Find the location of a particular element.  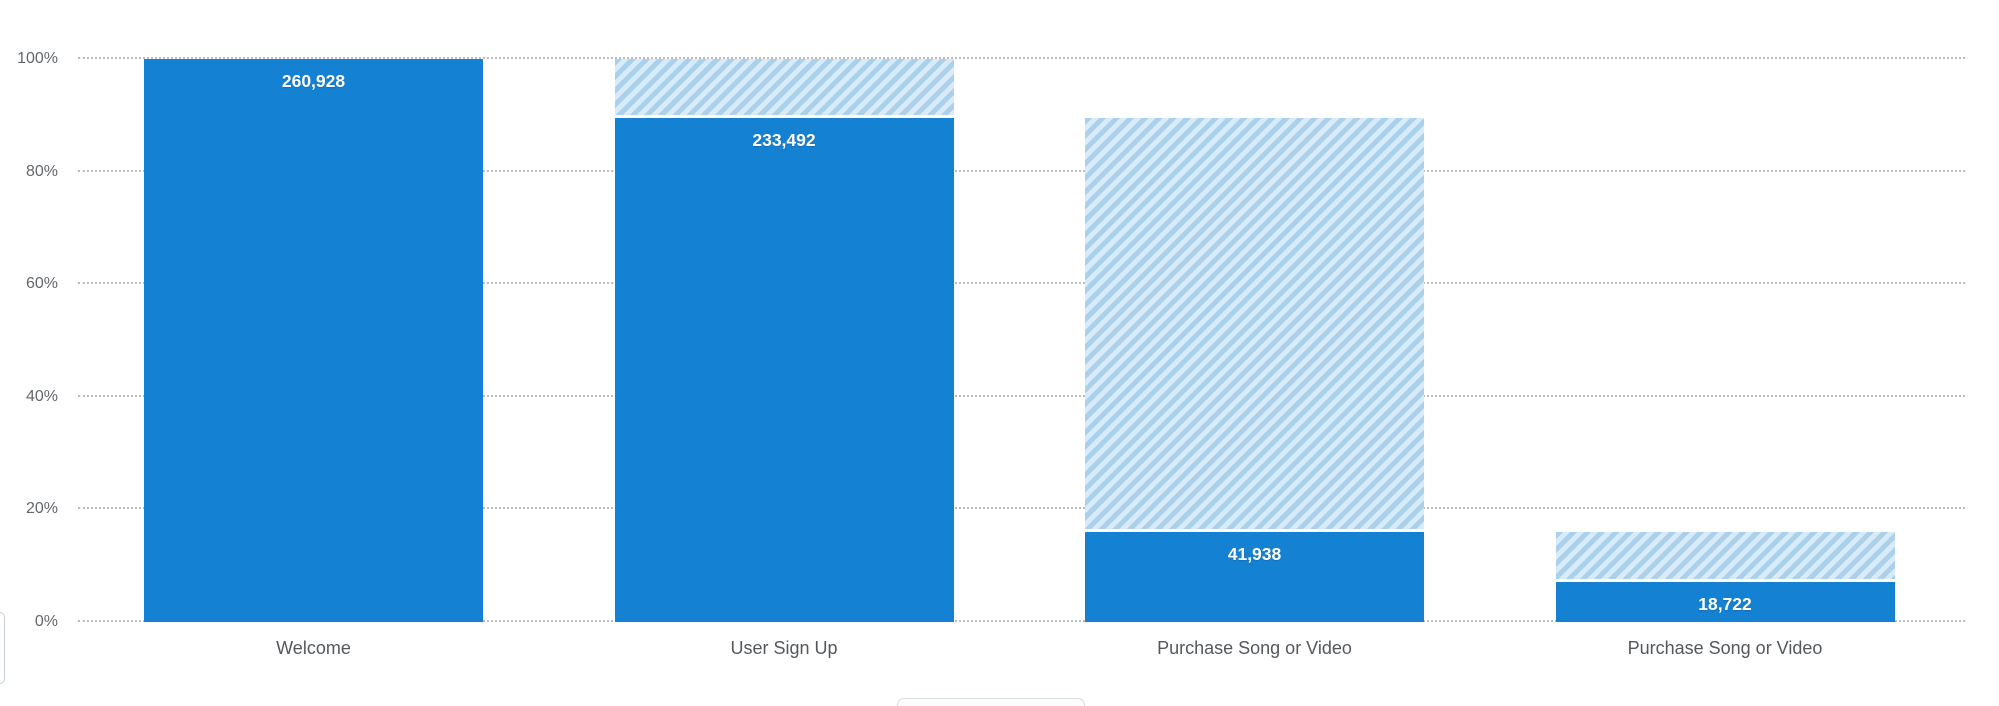

converted-segment: 18,722 is located at coordinates (1725, 601).